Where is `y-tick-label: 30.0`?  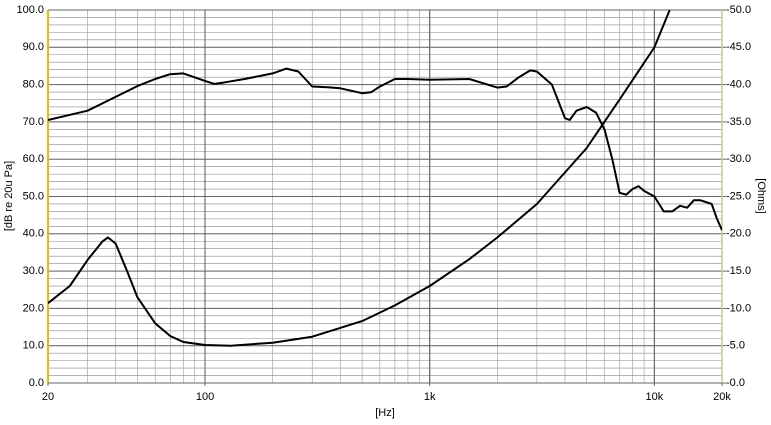 y-tick-label: 30.0 is located at coordinates (33, 271).